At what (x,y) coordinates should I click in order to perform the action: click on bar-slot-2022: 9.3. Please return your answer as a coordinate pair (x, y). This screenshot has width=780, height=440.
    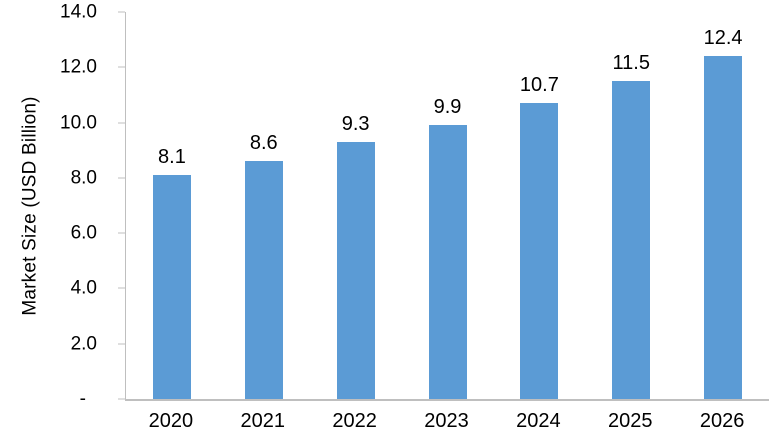
    Looking at the image, I should click on (356, 205).